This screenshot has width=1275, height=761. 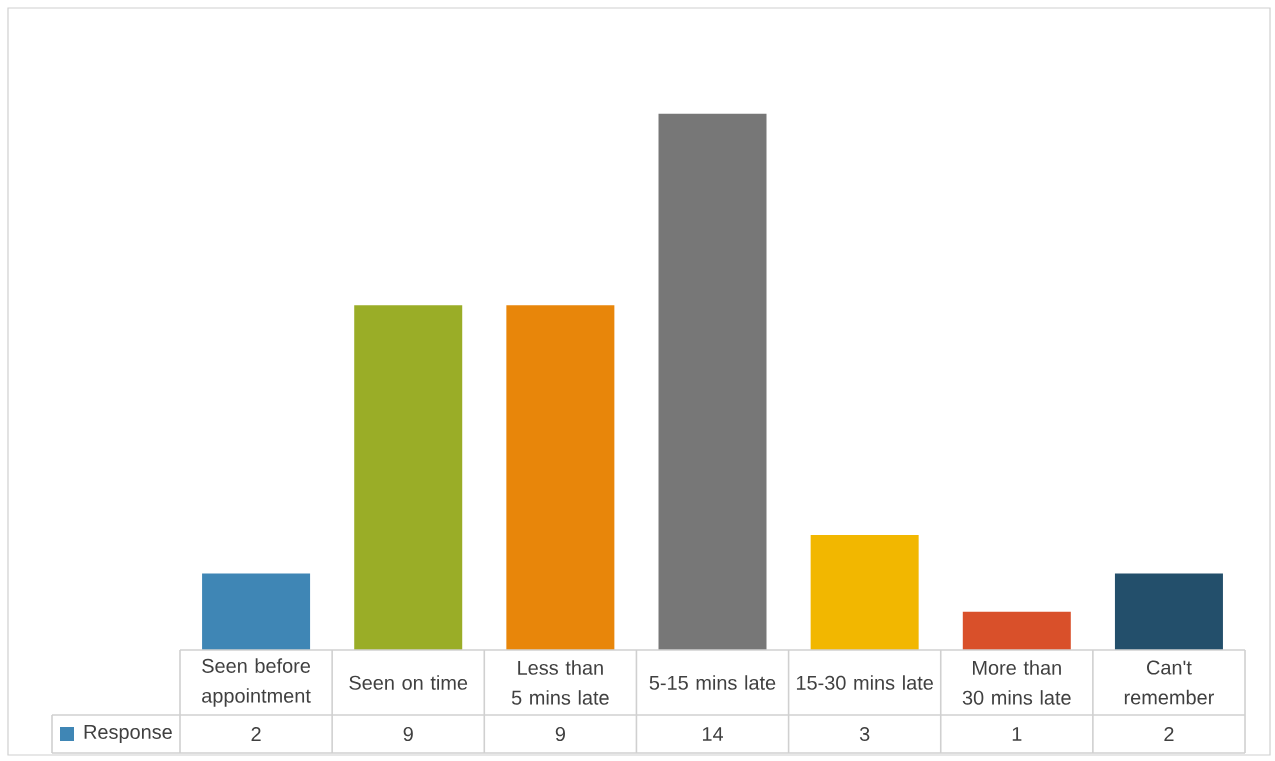 What do you see at coordinates (256, 682) in the screenshot?
I see `x-tick-label: Seen before appointment` at bounding box center [256, 682].